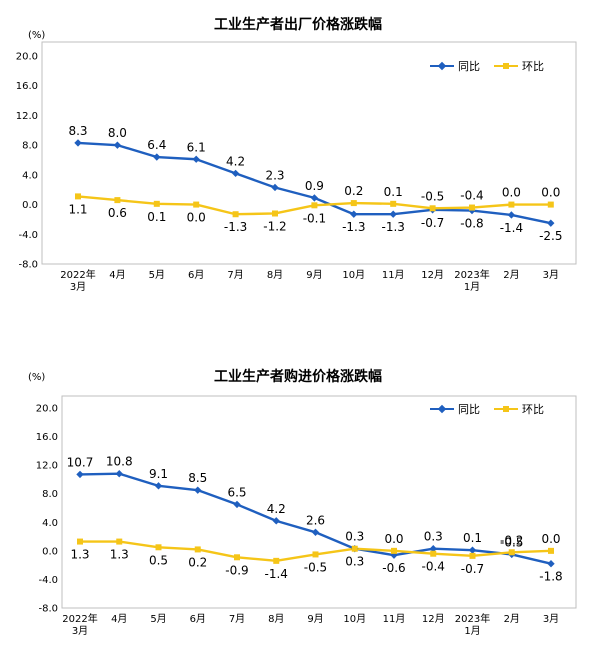 This screenshot has height=657, width=596. I want to click on x-tick-label: 6月, so click(196, 275).